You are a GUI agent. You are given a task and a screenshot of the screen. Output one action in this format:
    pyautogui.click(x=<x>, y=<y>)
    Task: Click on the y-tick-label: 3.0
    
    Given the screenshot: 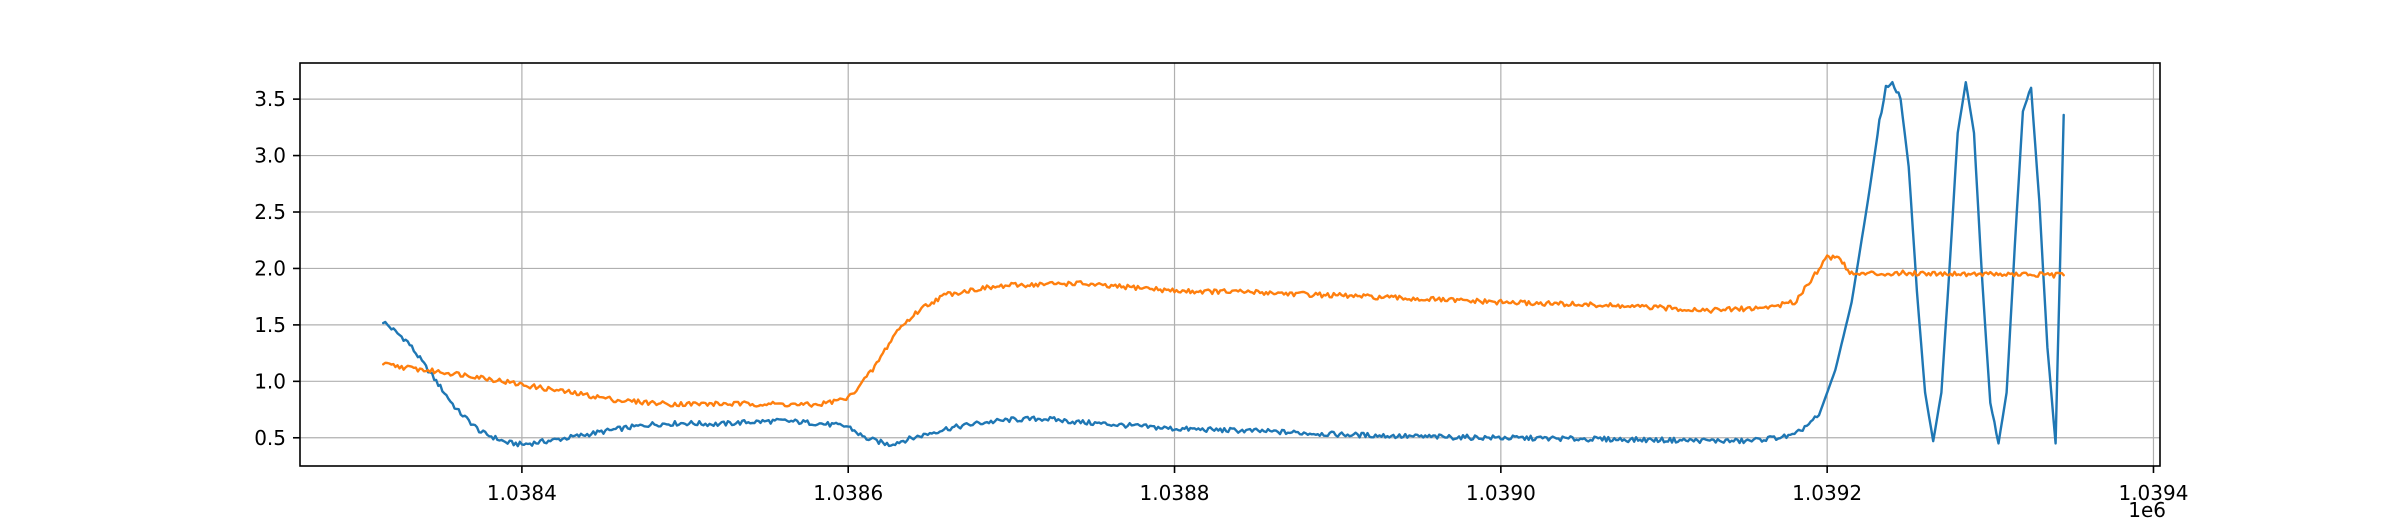 What is the action you would take?
    pyautogui.click(x=270, y=156)
    